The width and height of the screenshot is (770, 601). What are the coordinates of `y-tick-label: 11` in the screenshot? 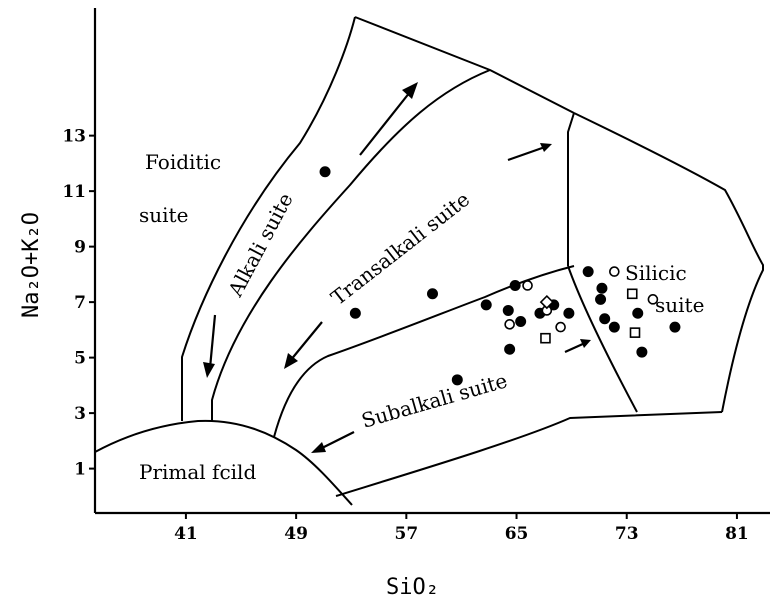 It's located at (74, 192).